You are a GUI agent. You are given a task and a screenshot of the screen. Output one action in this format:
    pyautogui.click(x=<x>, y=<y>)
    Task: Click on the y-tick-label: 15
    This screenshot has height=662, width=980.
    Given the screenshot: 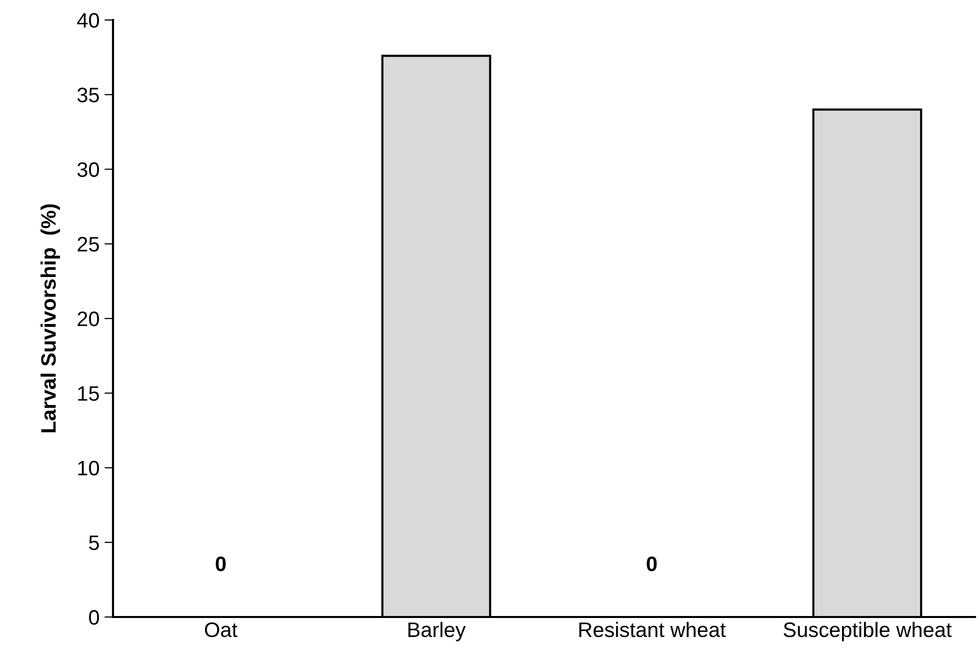 What is the action you would take?
    pyautogui.click(x=88, y=393)
    